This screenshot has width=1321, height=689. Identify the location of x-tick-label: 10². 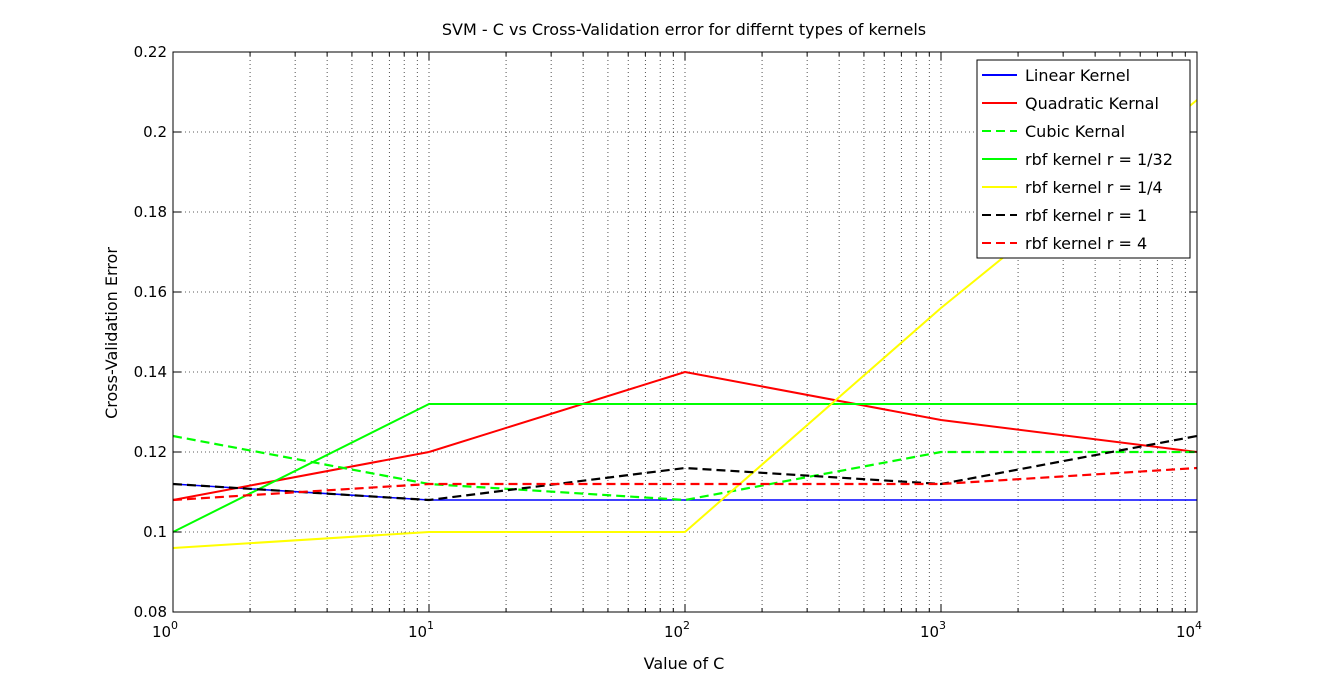
(677, 630).